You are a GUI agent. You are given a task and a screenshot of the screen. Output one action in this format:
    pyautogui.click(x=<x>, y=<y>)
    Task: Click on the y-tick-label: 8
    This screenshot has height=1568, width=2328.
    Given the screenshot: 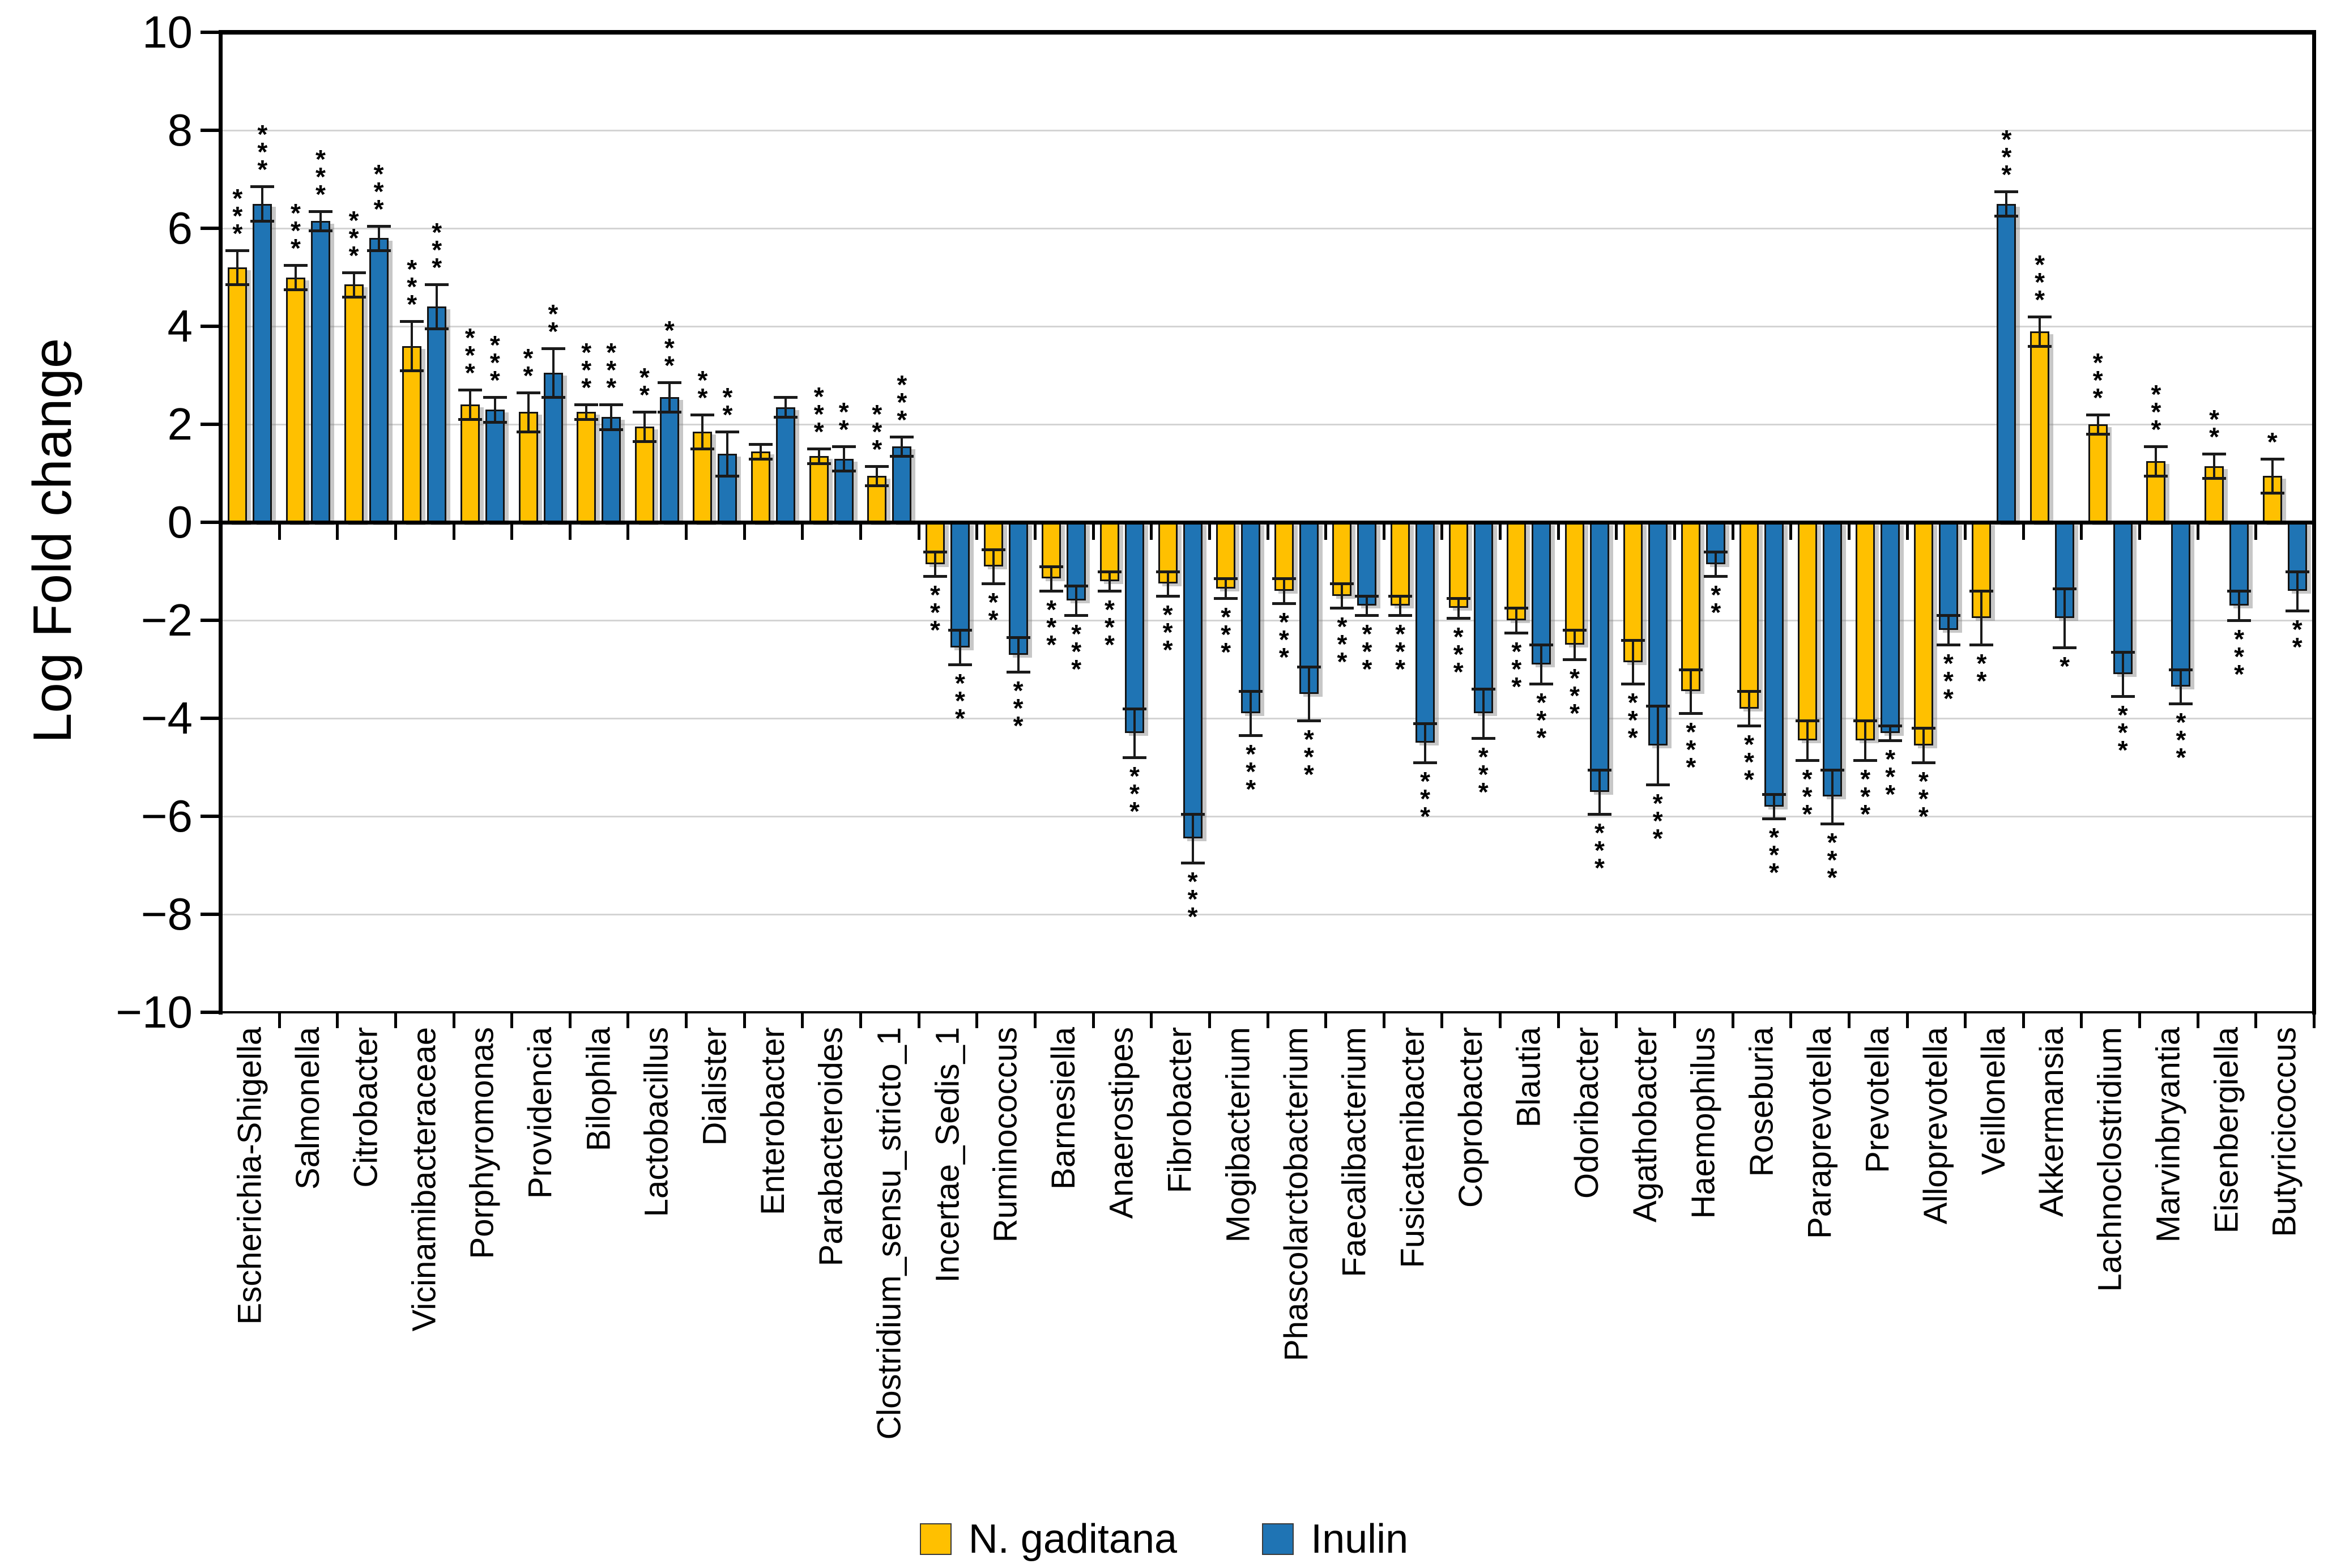 What is the action you would take?
    pyautogui.click(x=180, y=130)
    